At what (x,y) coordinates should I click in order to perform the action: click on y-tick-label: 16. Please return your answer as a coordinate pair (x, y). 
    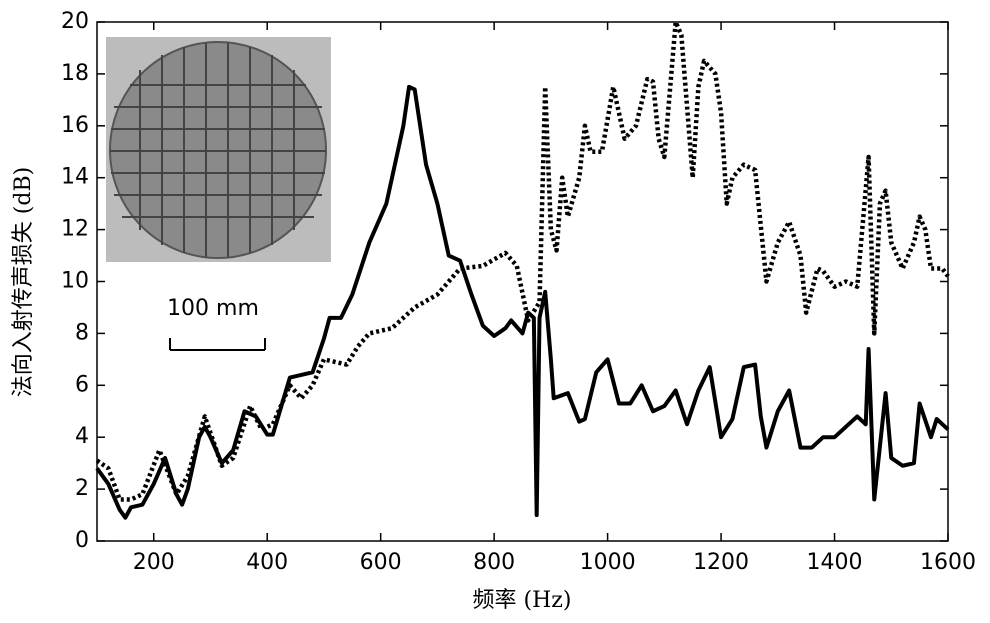
    Looking at the image, I should click on (75, 125).